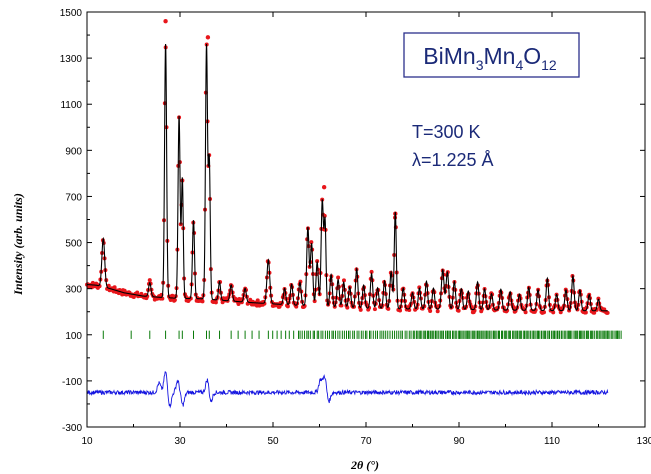 This screenshot has width=651, height=474. What do you see at coordinates (72, 428) in the screenshot?
I see `y-tick-label: -300` at bounding box center [72, 428].